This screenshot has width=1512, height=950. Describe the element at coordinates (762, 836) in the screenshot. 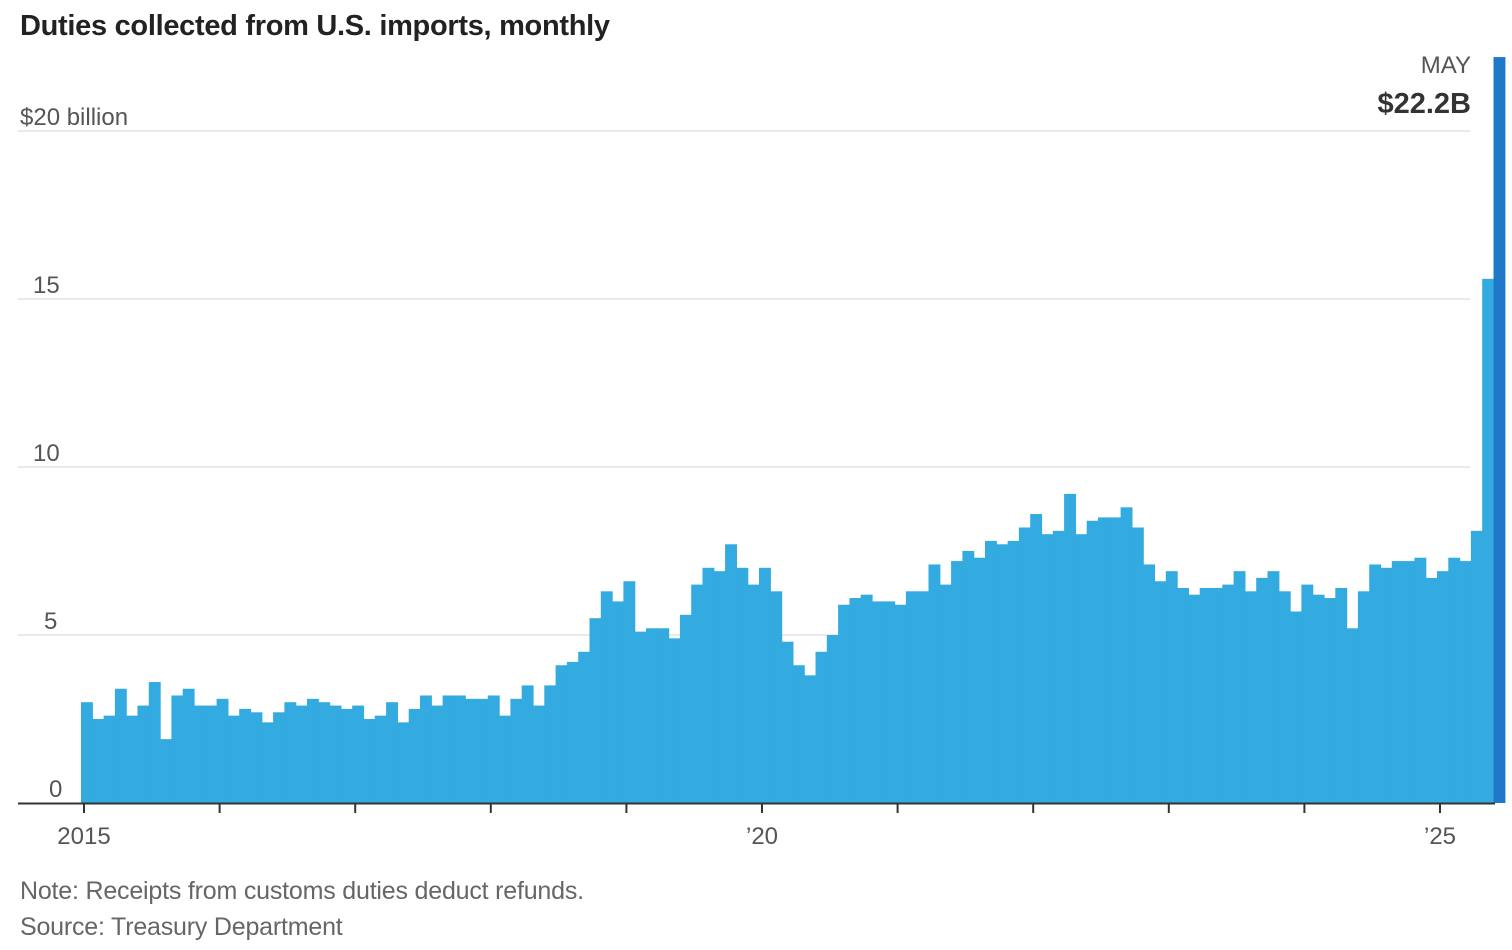

I see `x-tick-label: ’20` at that location.